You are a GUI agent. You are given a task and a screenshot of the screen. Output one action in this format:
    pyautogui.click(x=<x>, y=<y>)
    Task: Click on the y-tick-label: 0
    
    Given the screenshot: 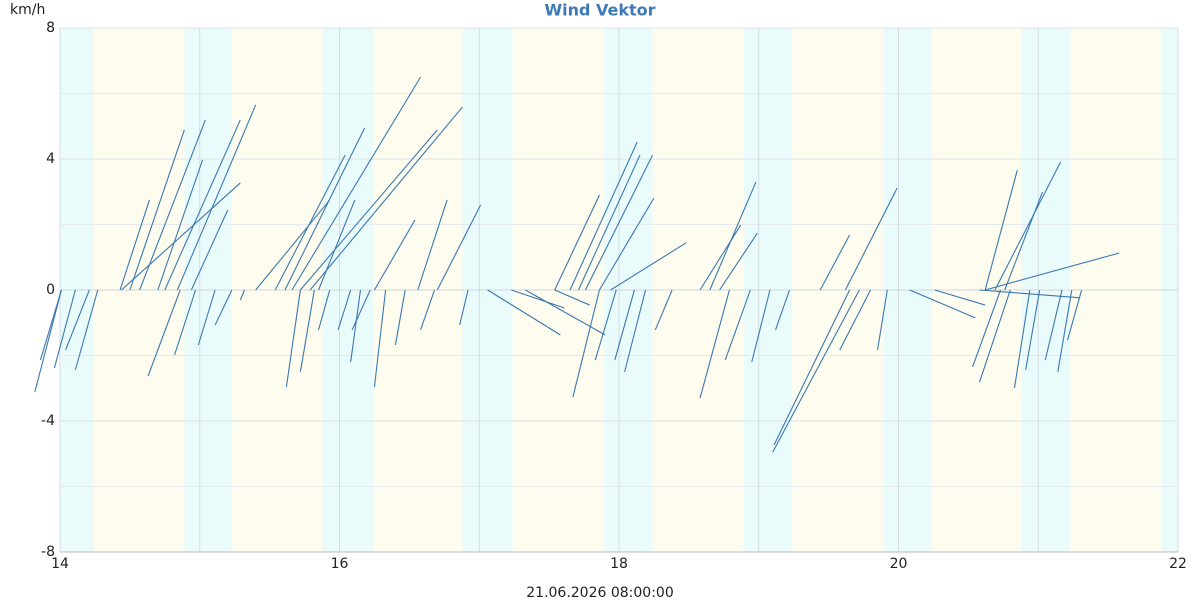 What is the action you would take?
    pyautogui.click(x=50, y=290)
    